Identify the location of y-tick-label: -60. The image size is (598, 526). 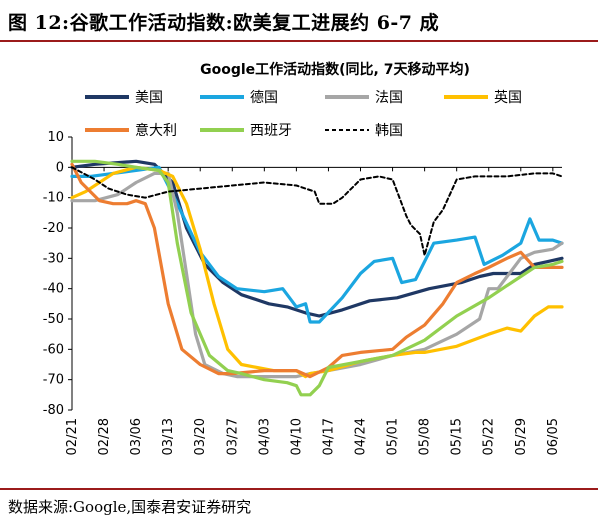
(53, 349).